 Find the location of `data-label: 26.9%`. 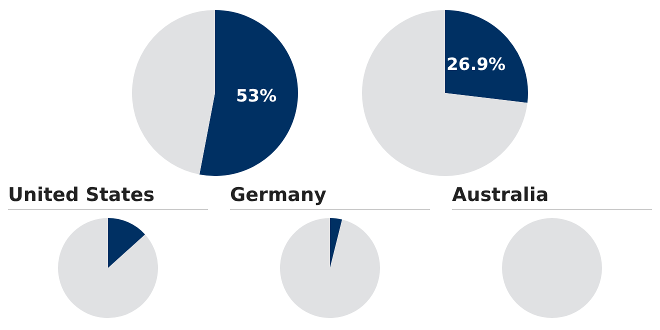

data-label: 26.9% is located at coordinates (476, 64).